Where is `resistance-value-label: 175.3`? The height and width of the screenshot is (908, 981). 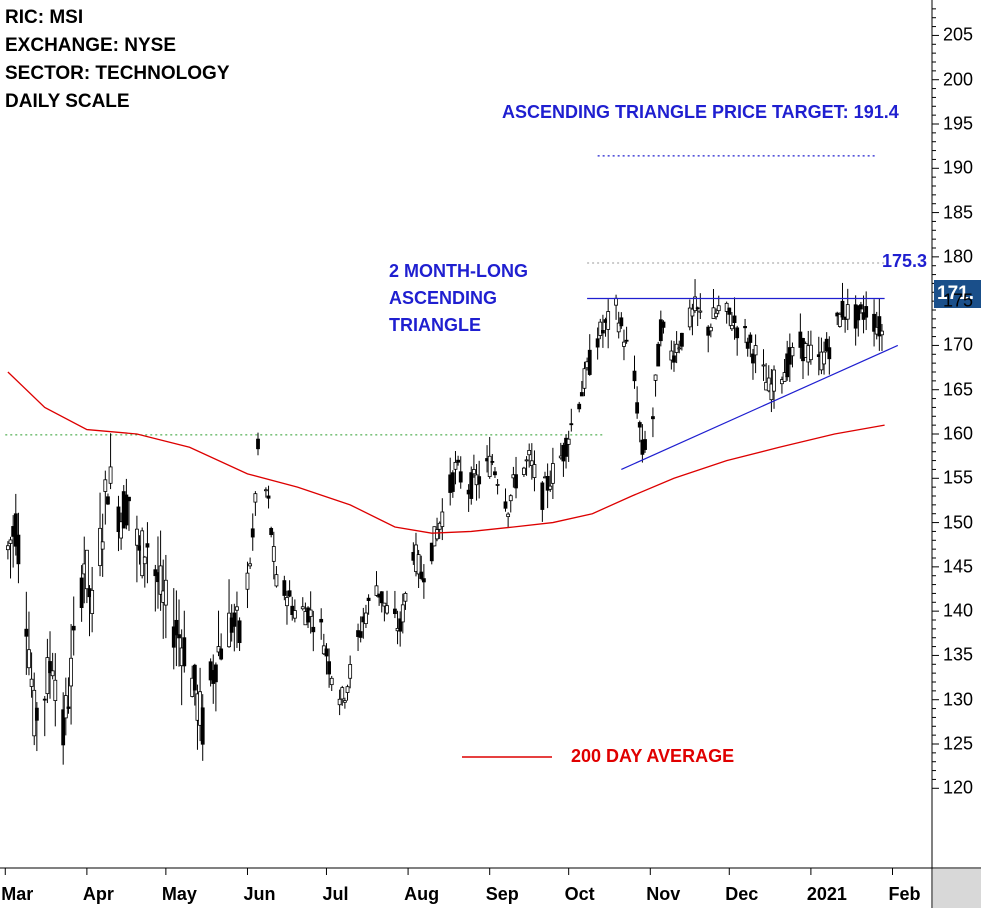 resistance-value-label: 175.3 is located at coordinates (905, 261).